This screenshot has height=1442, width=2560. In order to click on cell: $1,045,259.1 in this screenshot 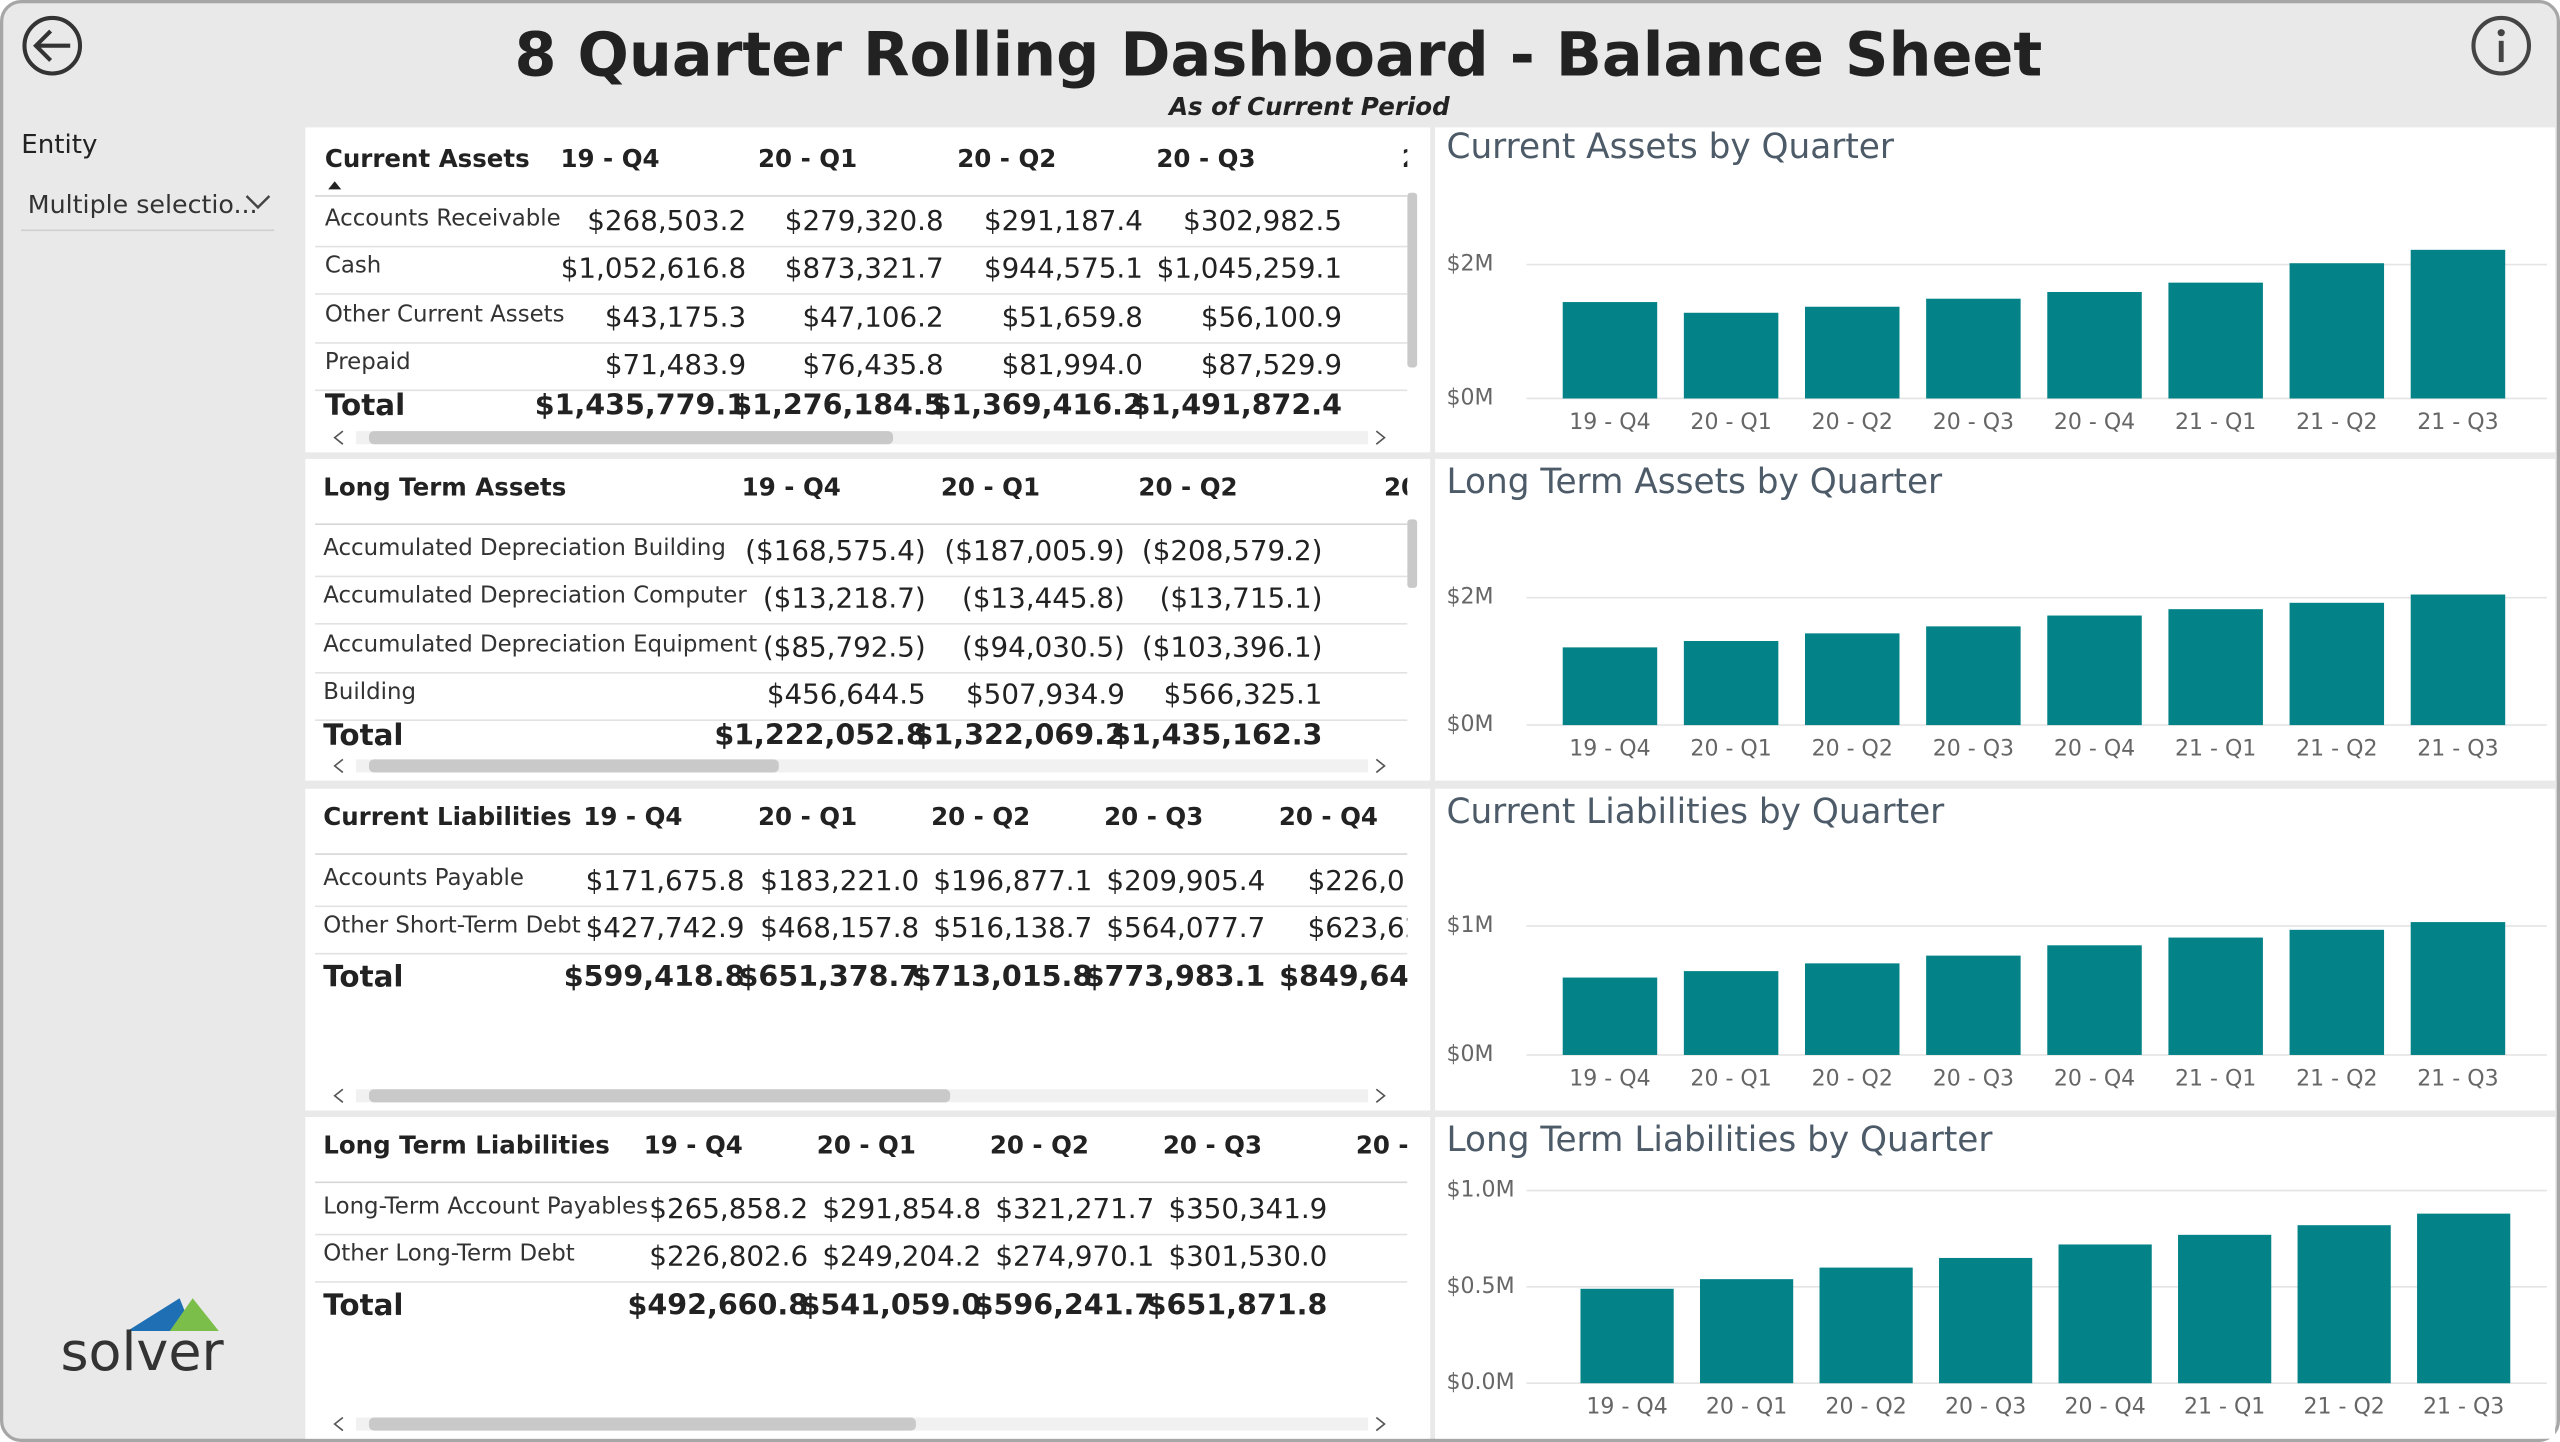, I will do `click(1249, 267)`.